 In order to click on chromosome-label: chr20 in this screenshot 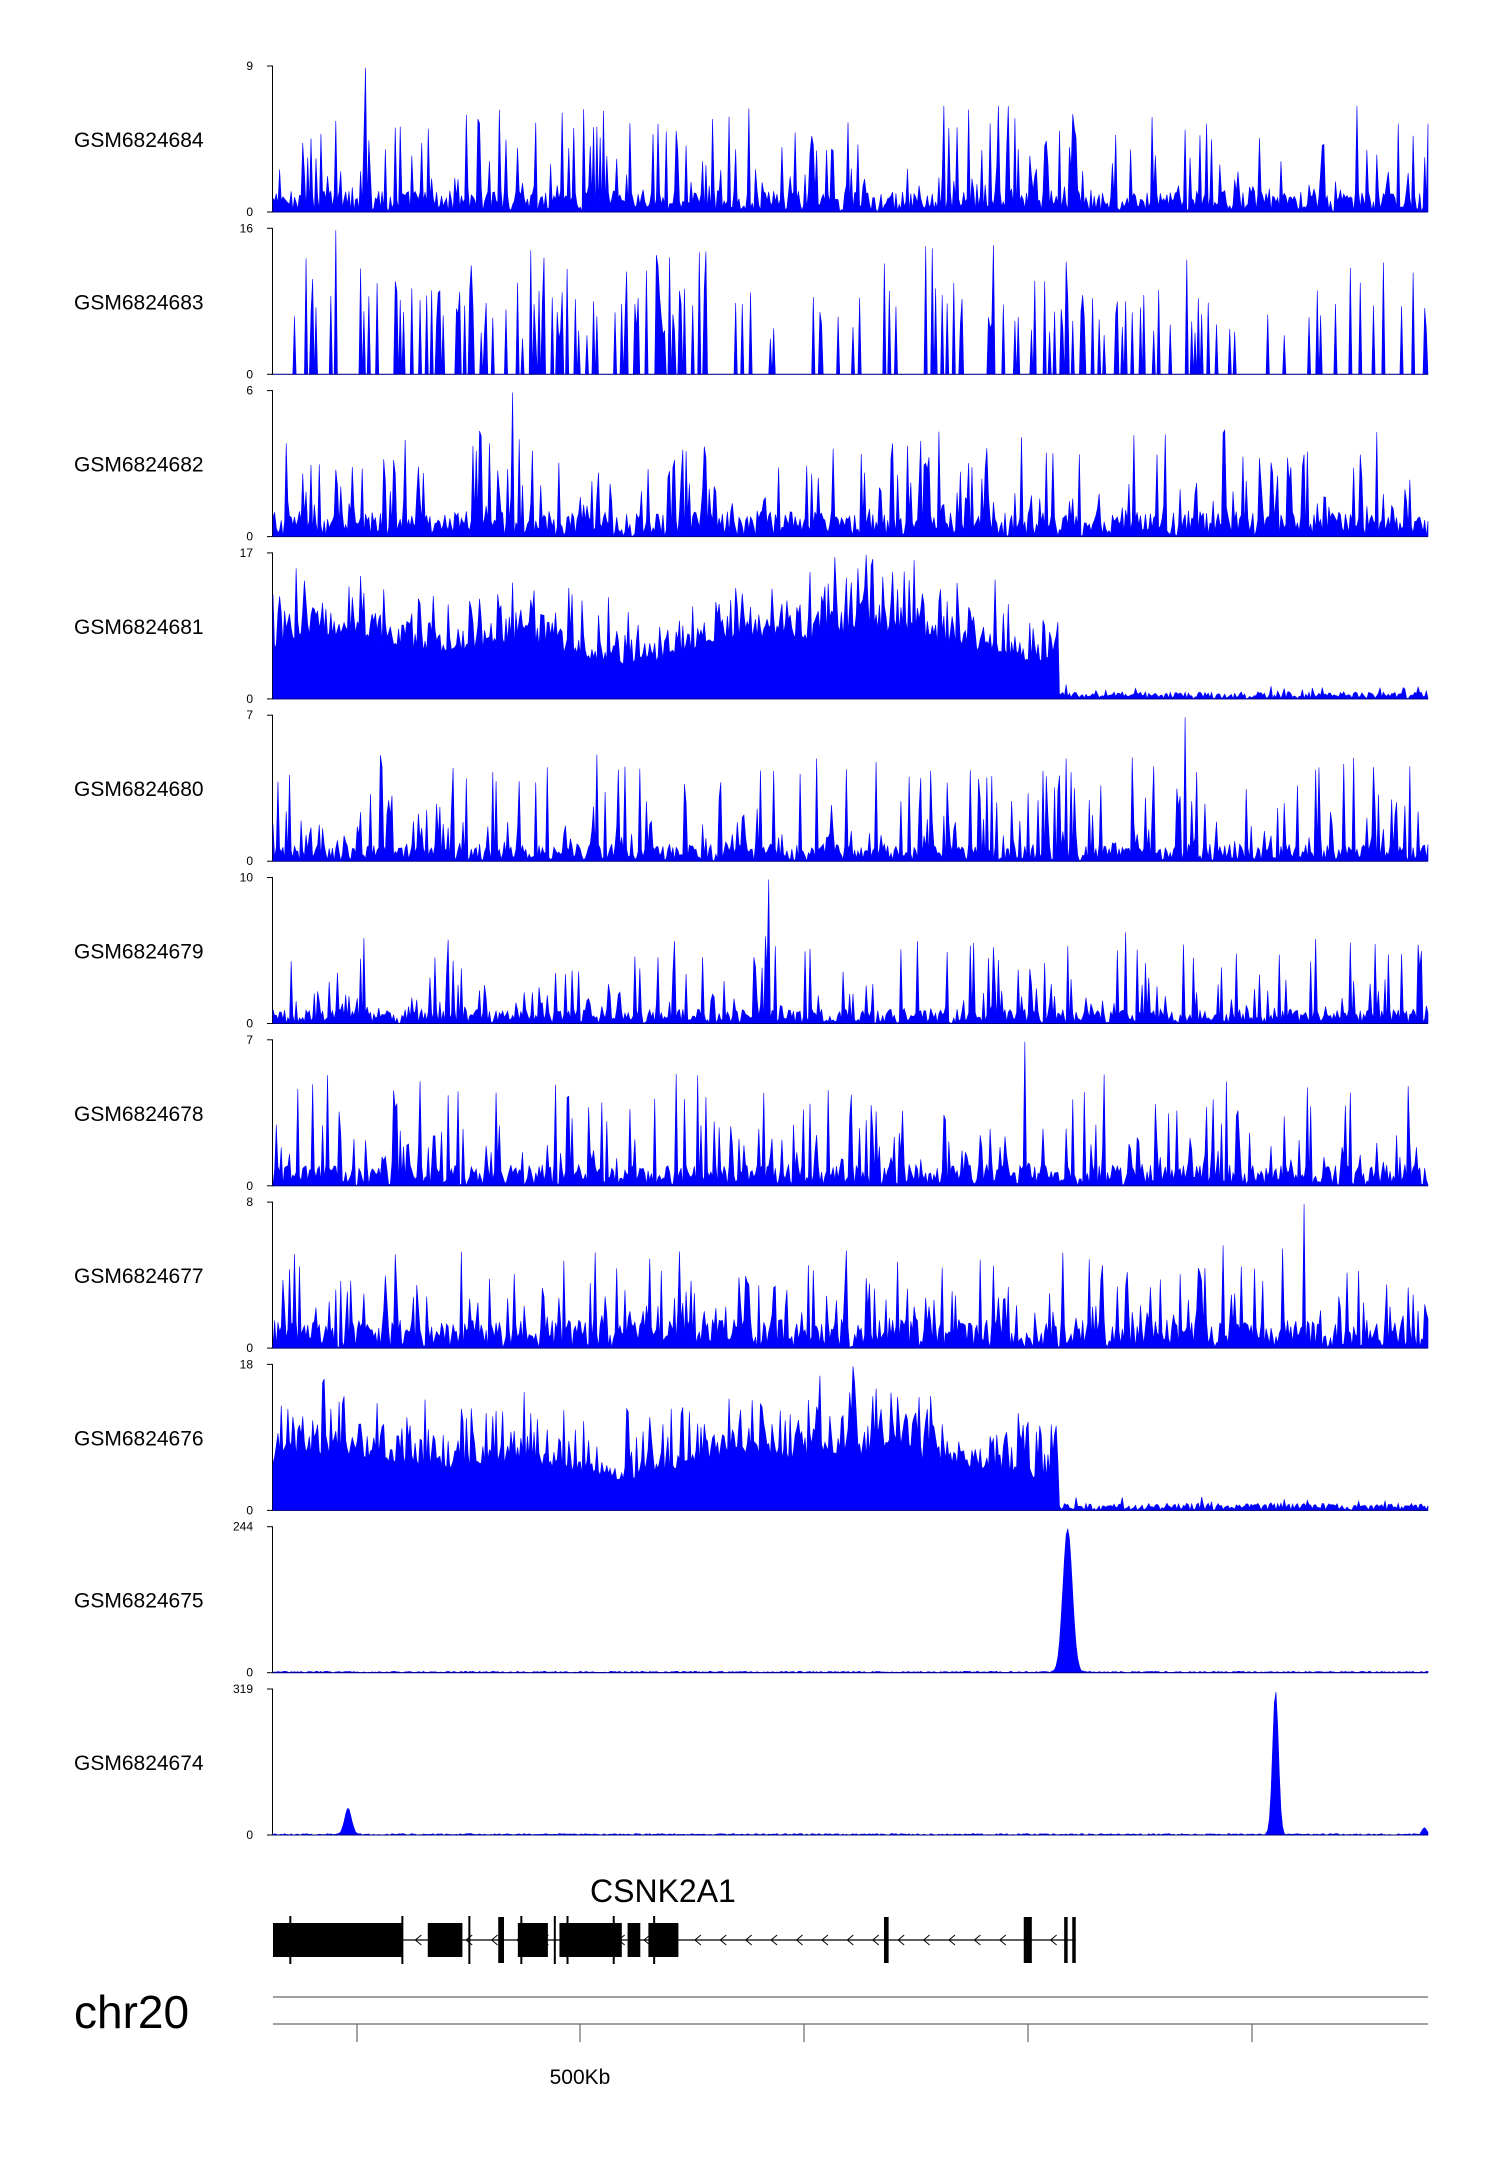, I will do `click(131, 2012)`.